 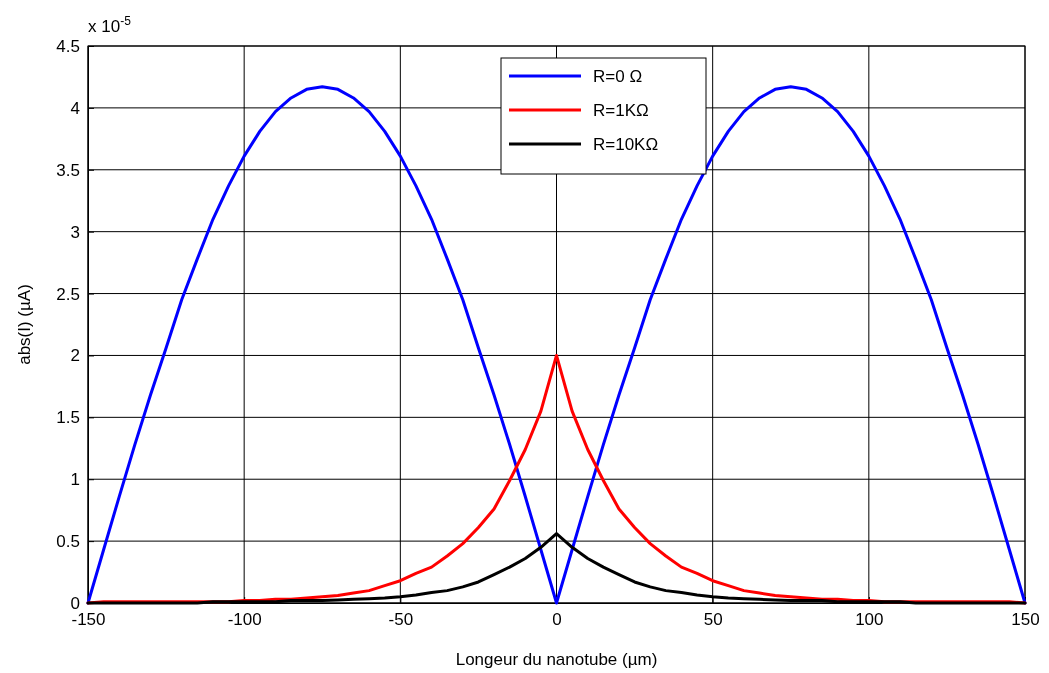 What do you see at coordinates (68, 542) in the screenshot?
I see `y-tick-label: 0.5` at bounding box center [68, 542].